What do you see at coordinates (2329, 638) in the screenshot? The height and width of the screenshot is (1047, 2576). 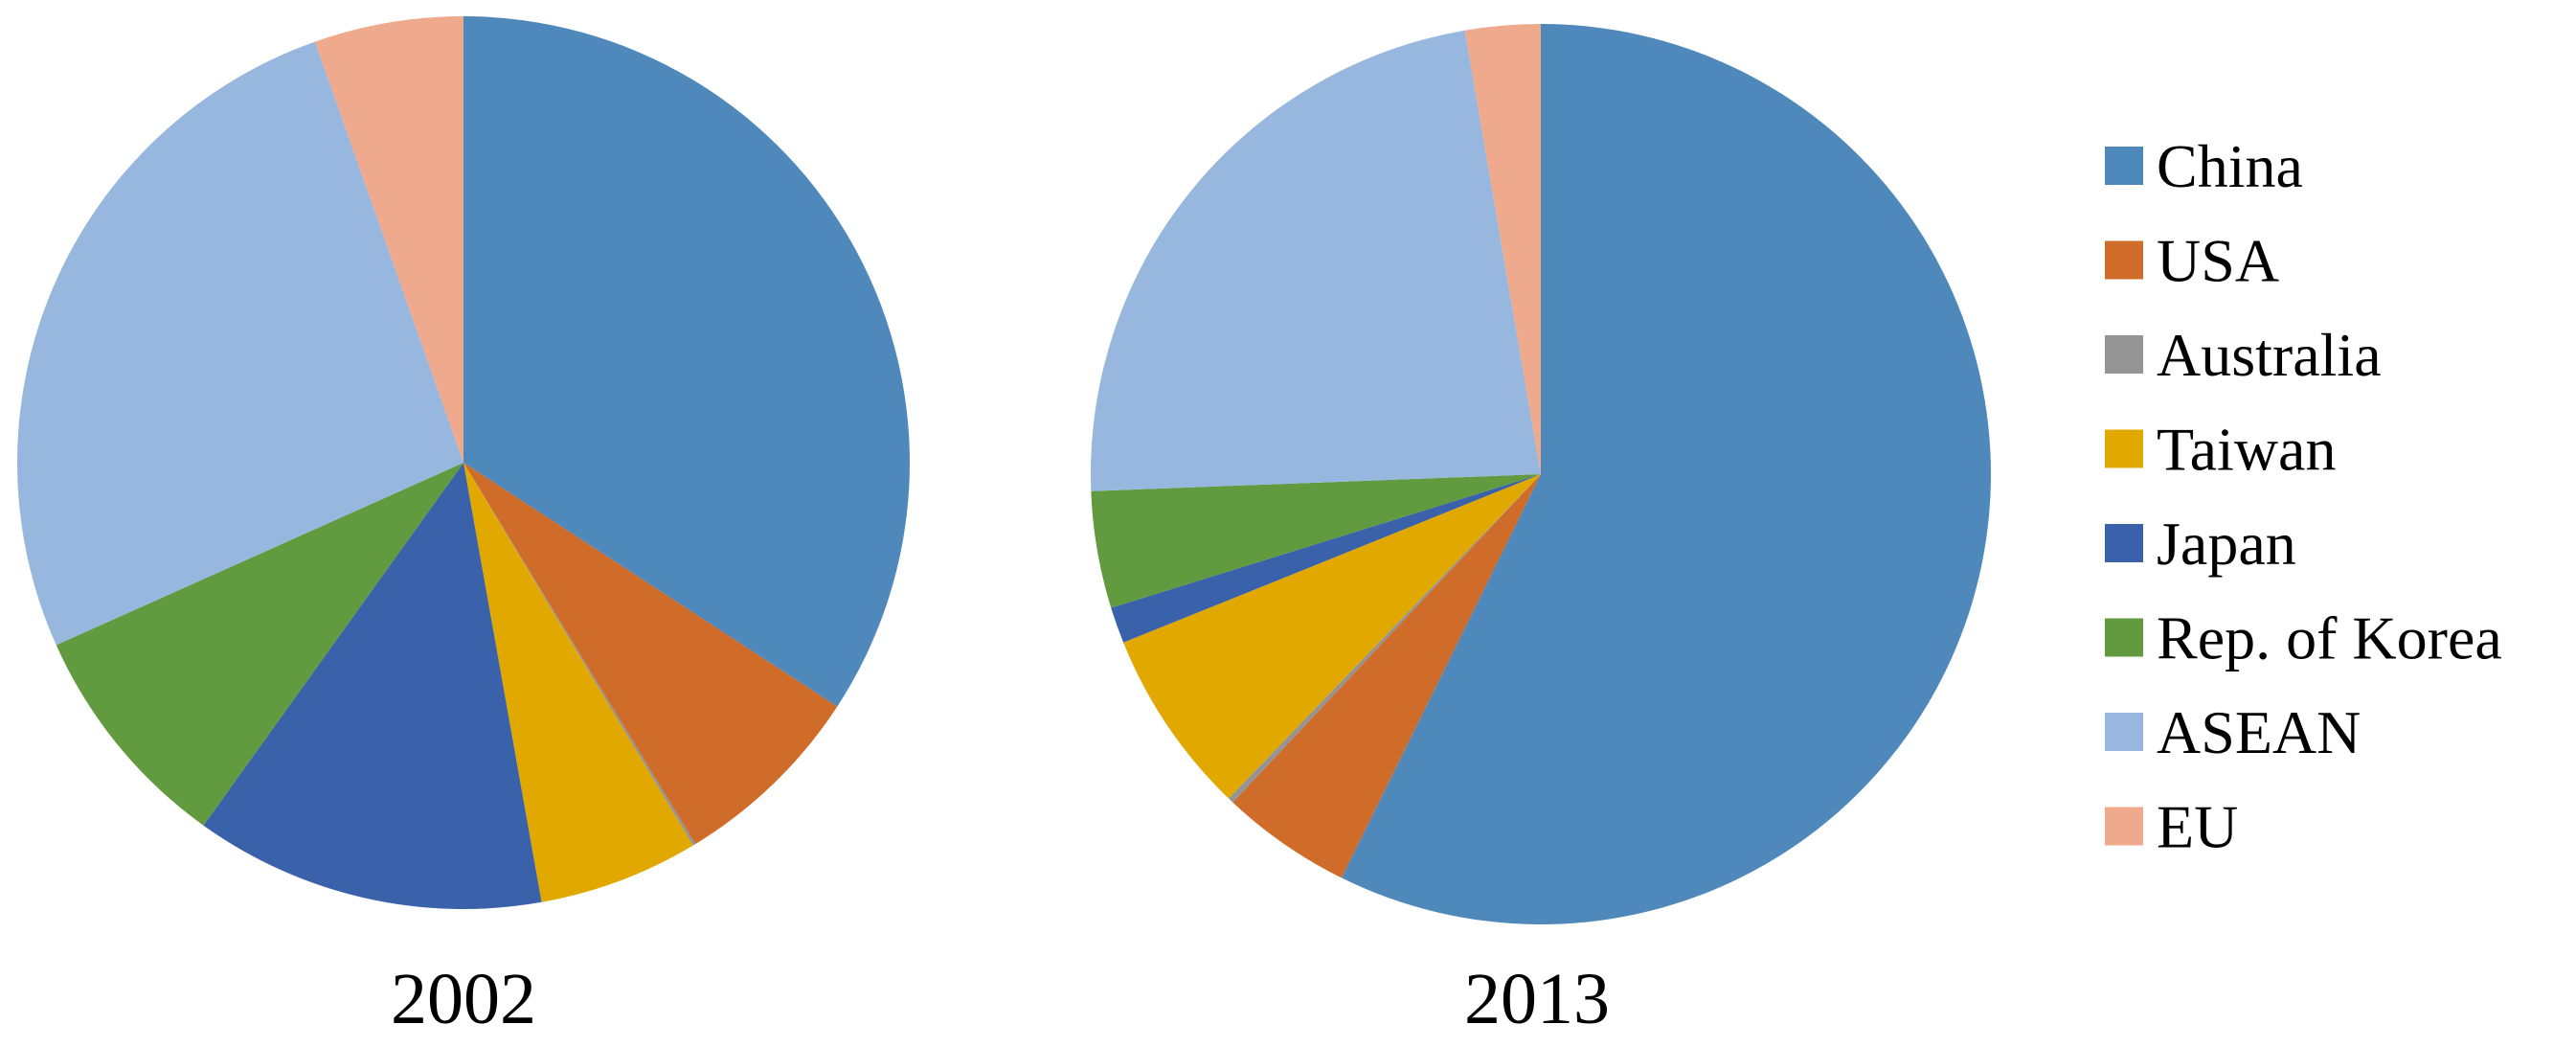 I see `legend-label-rep-of-korea: Rep. of Korea` at bounding box center [2329, 638].